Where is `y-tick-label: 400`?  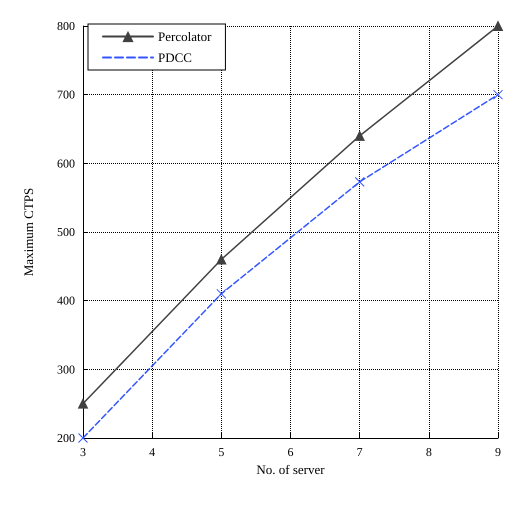 y-tick-label: 400 is located at coordinates (66, 301).